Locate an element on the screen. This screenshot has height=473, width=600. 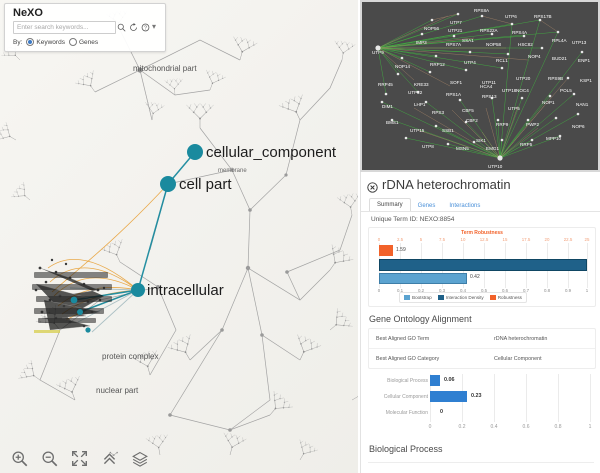
tree-label-cell-part: cell part is located at coordinates (205, 184).